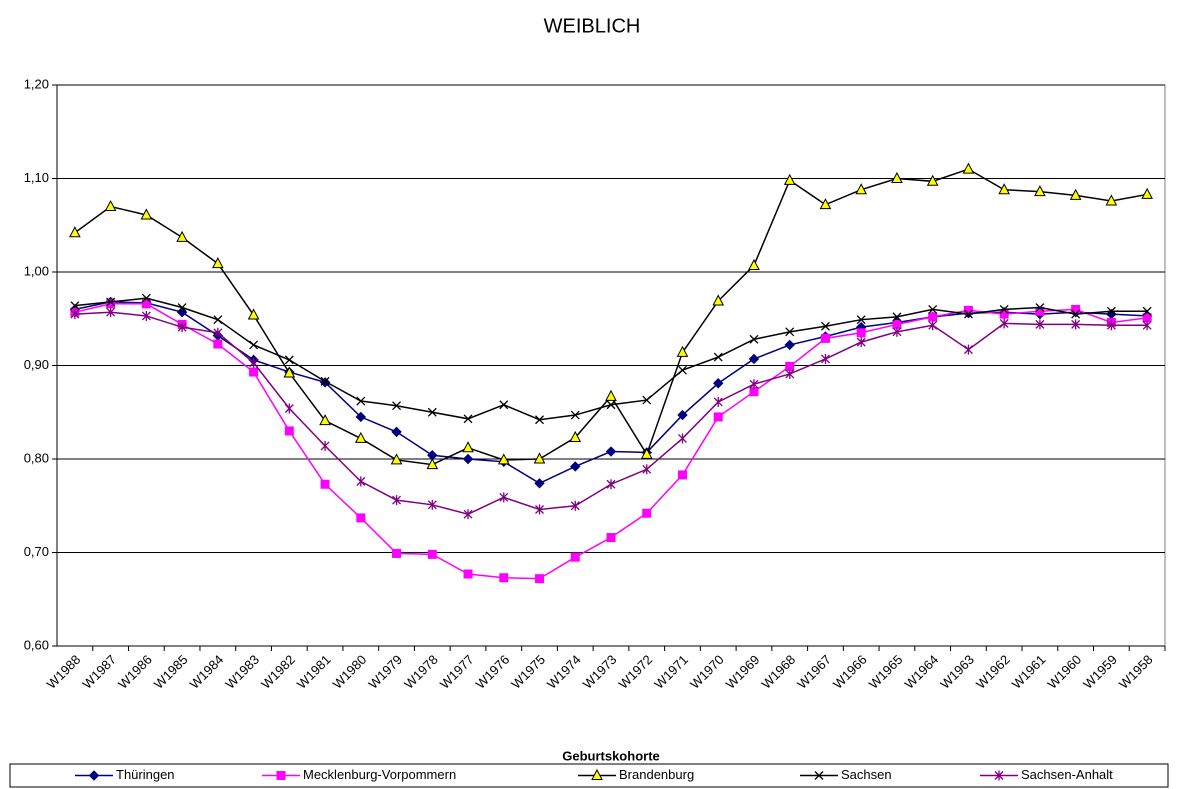 This screenshot has height=789, width=1179. Describe the element at coordinates (36, 270) in the screenshot. I see `y-tick-label: 1,00` at that location.